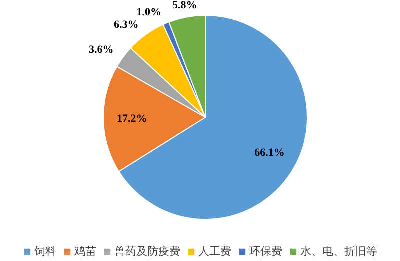  What do you see at coordinates (266, 252) in the screenshot?
I see `legend-label: 环保费` at bounding box center [266, 252].